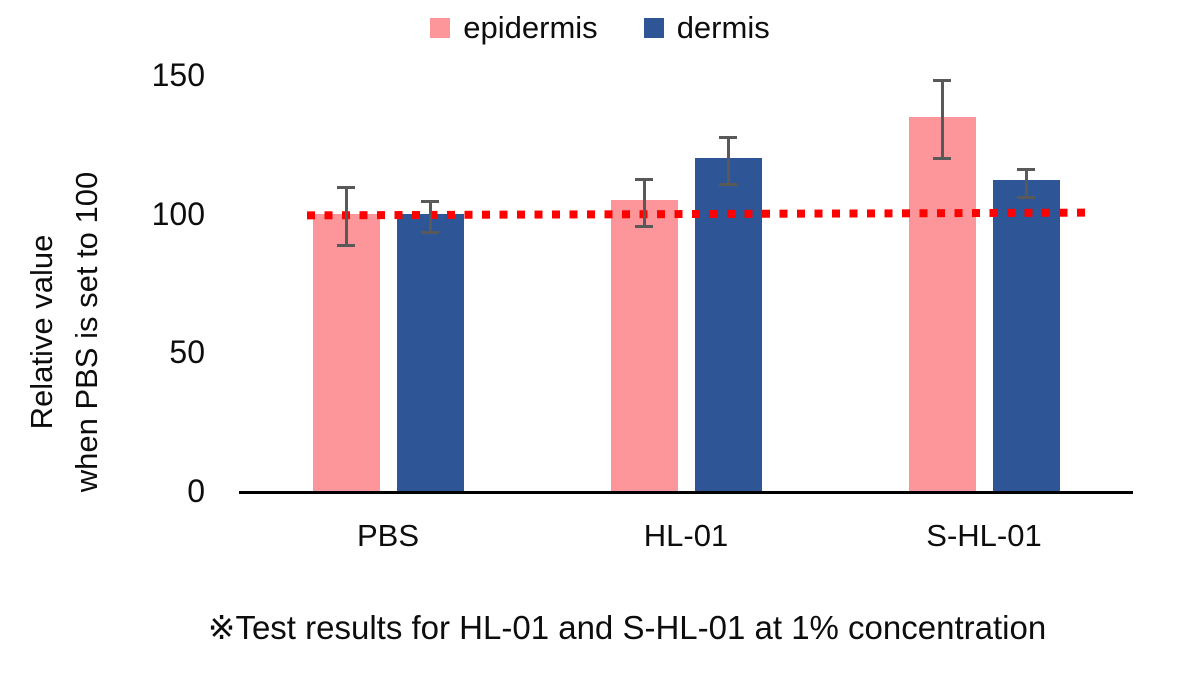 Image resolution: width=1200 pixels, height=681 pixels. I want to click on bar-dermis-PBS, so click(430, 352).